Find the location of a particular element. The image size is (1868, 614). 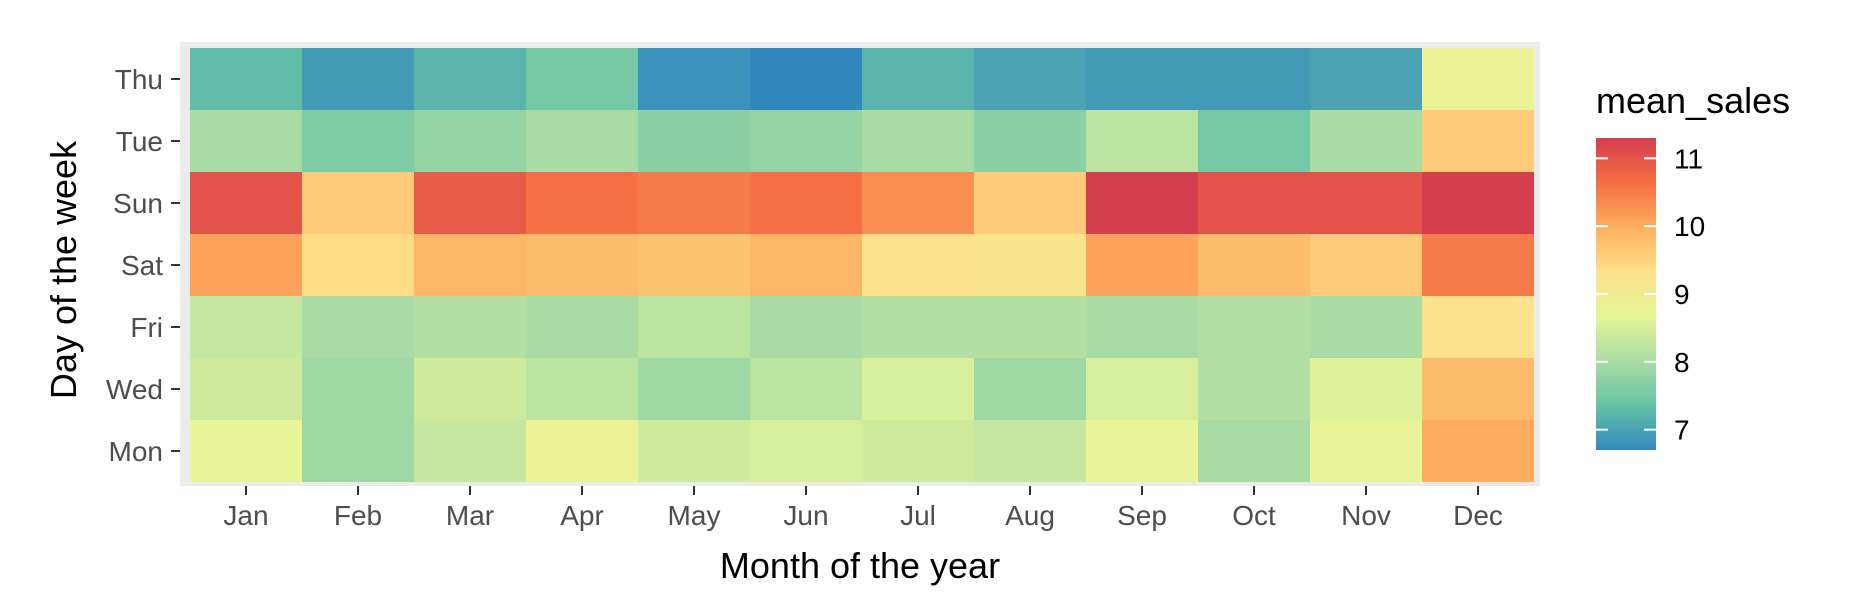

heatmap-cell-thu-jul is located at coordinates (918, 79).